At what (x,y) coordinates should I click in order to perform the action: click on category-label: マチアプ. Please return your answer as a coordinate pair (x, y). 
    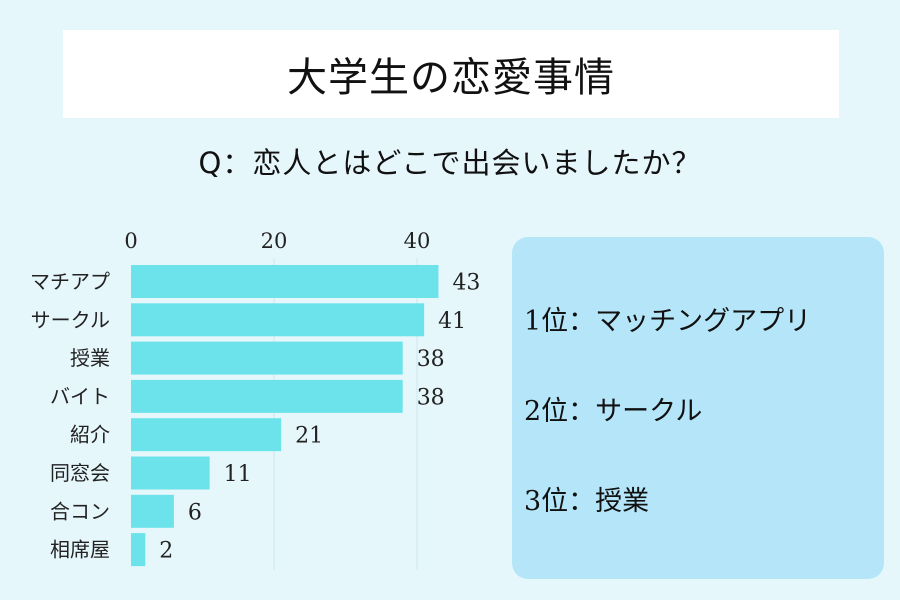
    Looking at the image, I should click on (70, 282).